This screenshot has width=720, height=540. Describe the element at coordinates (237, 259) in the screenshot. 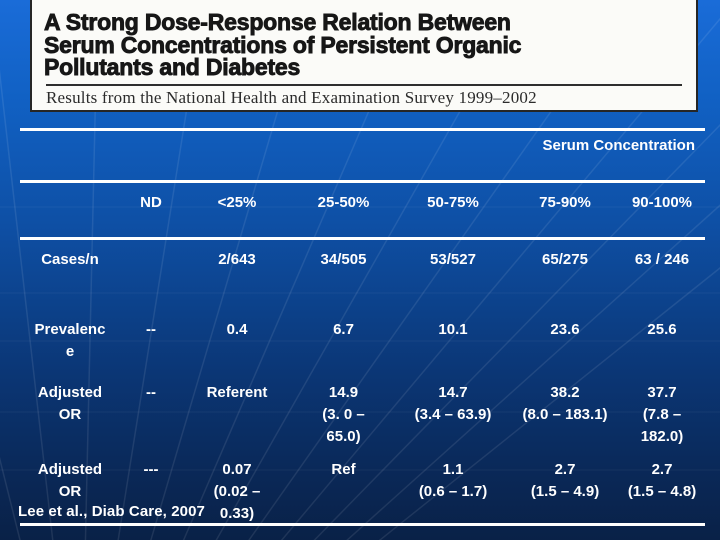

I see `table-cell: 2/643` at that location.